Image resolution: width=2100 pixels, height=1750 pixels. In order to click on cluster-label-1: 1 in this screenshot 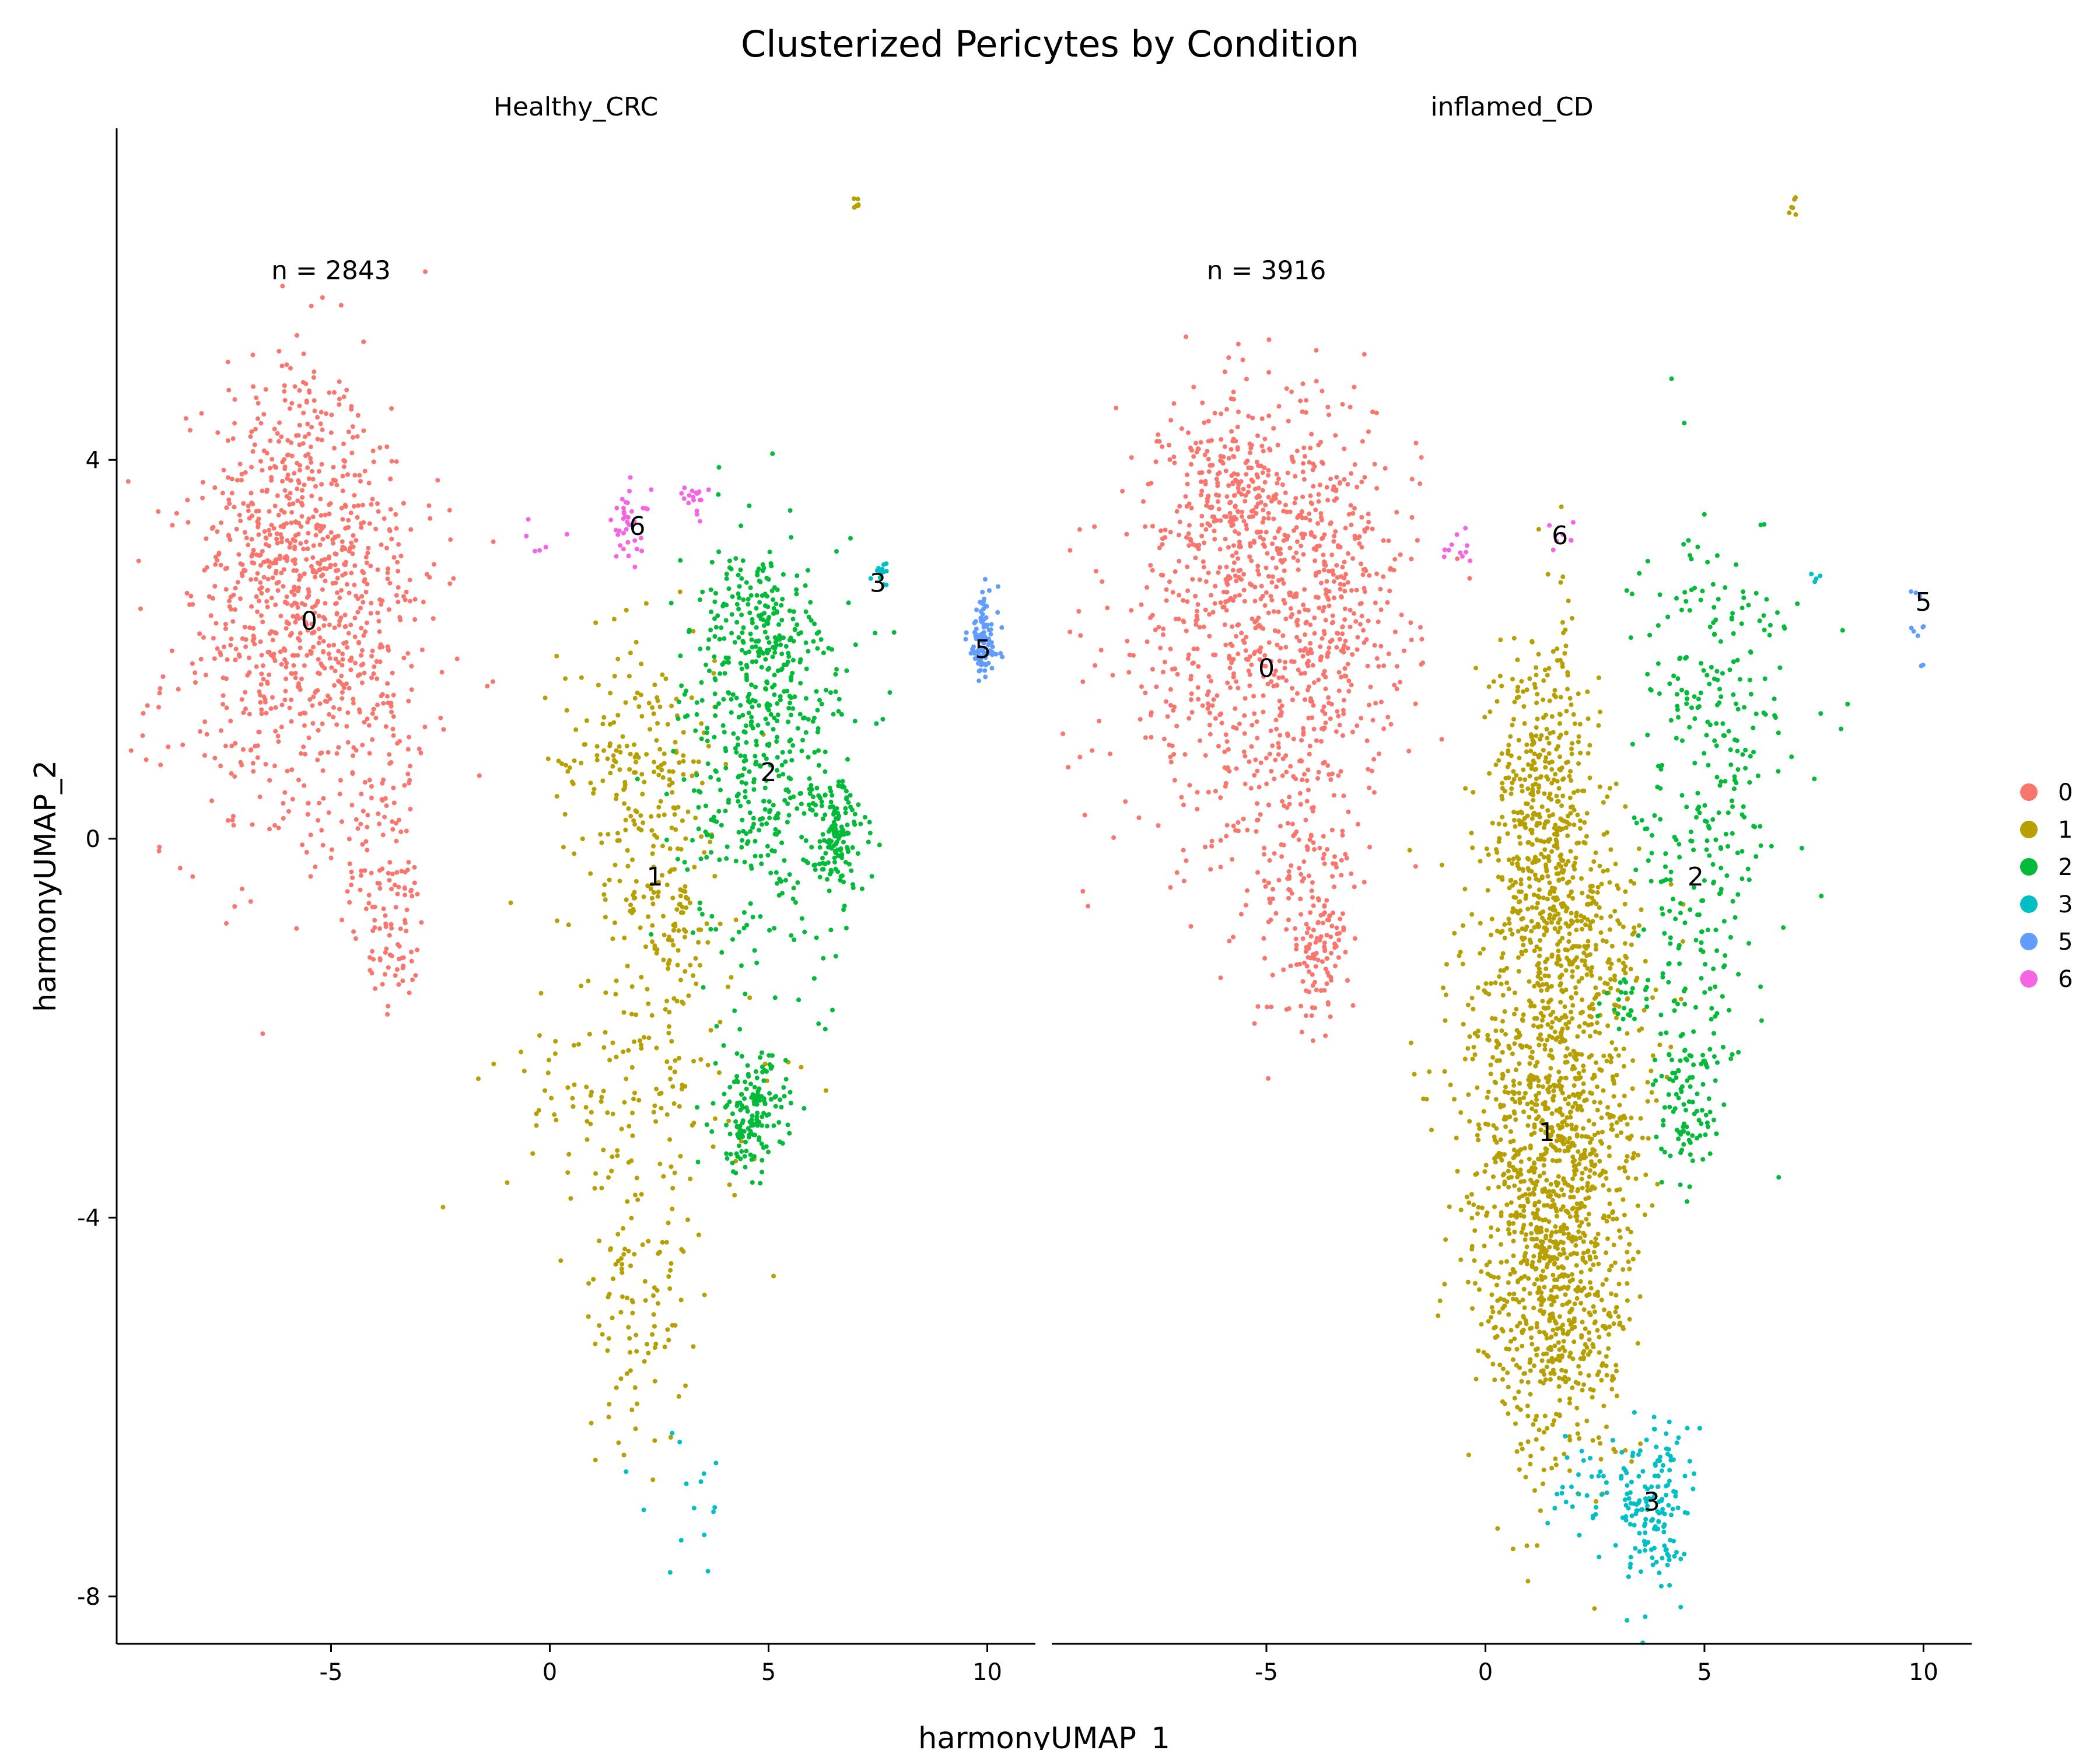, I will do `click(655, 877)`.